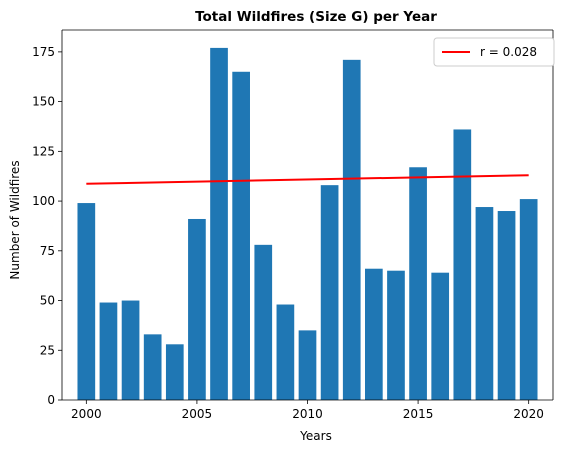 The height and width of the screenshot is (453, 571). Describe the element at coordinates (47, 251) in the screenshot. I see `y-tick-label-75: 75` at that location.